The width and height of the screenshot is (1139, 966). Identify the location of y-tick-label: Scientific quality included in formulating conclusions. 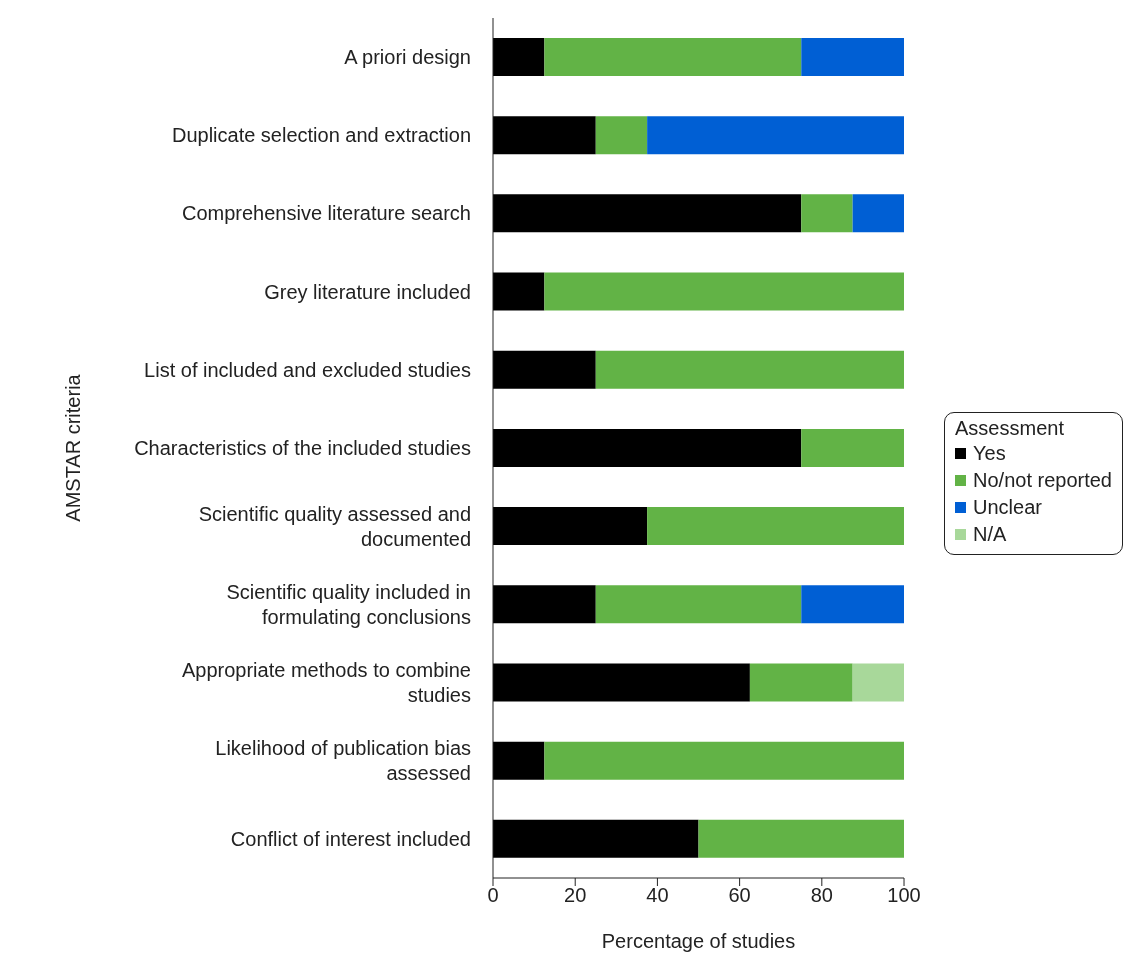
(348, 604).